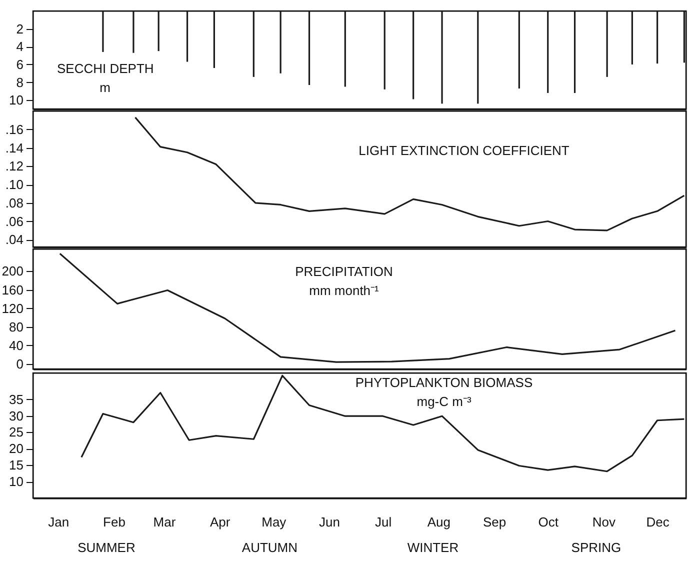 This screenshot has width=699, height=575. Describe the element at coordinates (14, 129) in the screenshot. I see `y-tick-label: .16` at that location.